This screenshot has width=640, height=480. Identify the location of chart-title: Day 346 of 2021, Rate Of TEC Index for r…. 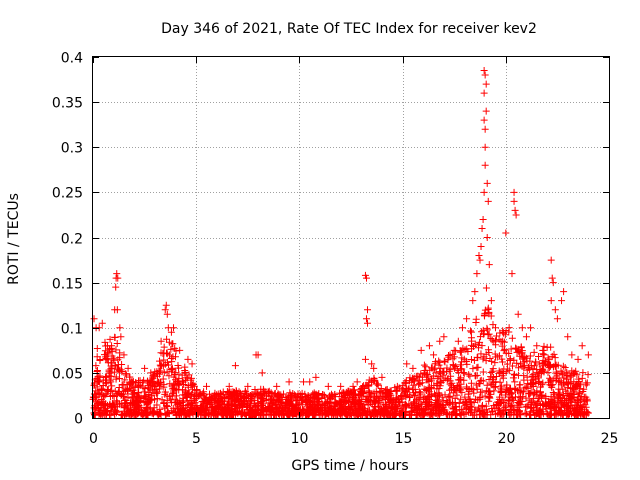
(349, 29).